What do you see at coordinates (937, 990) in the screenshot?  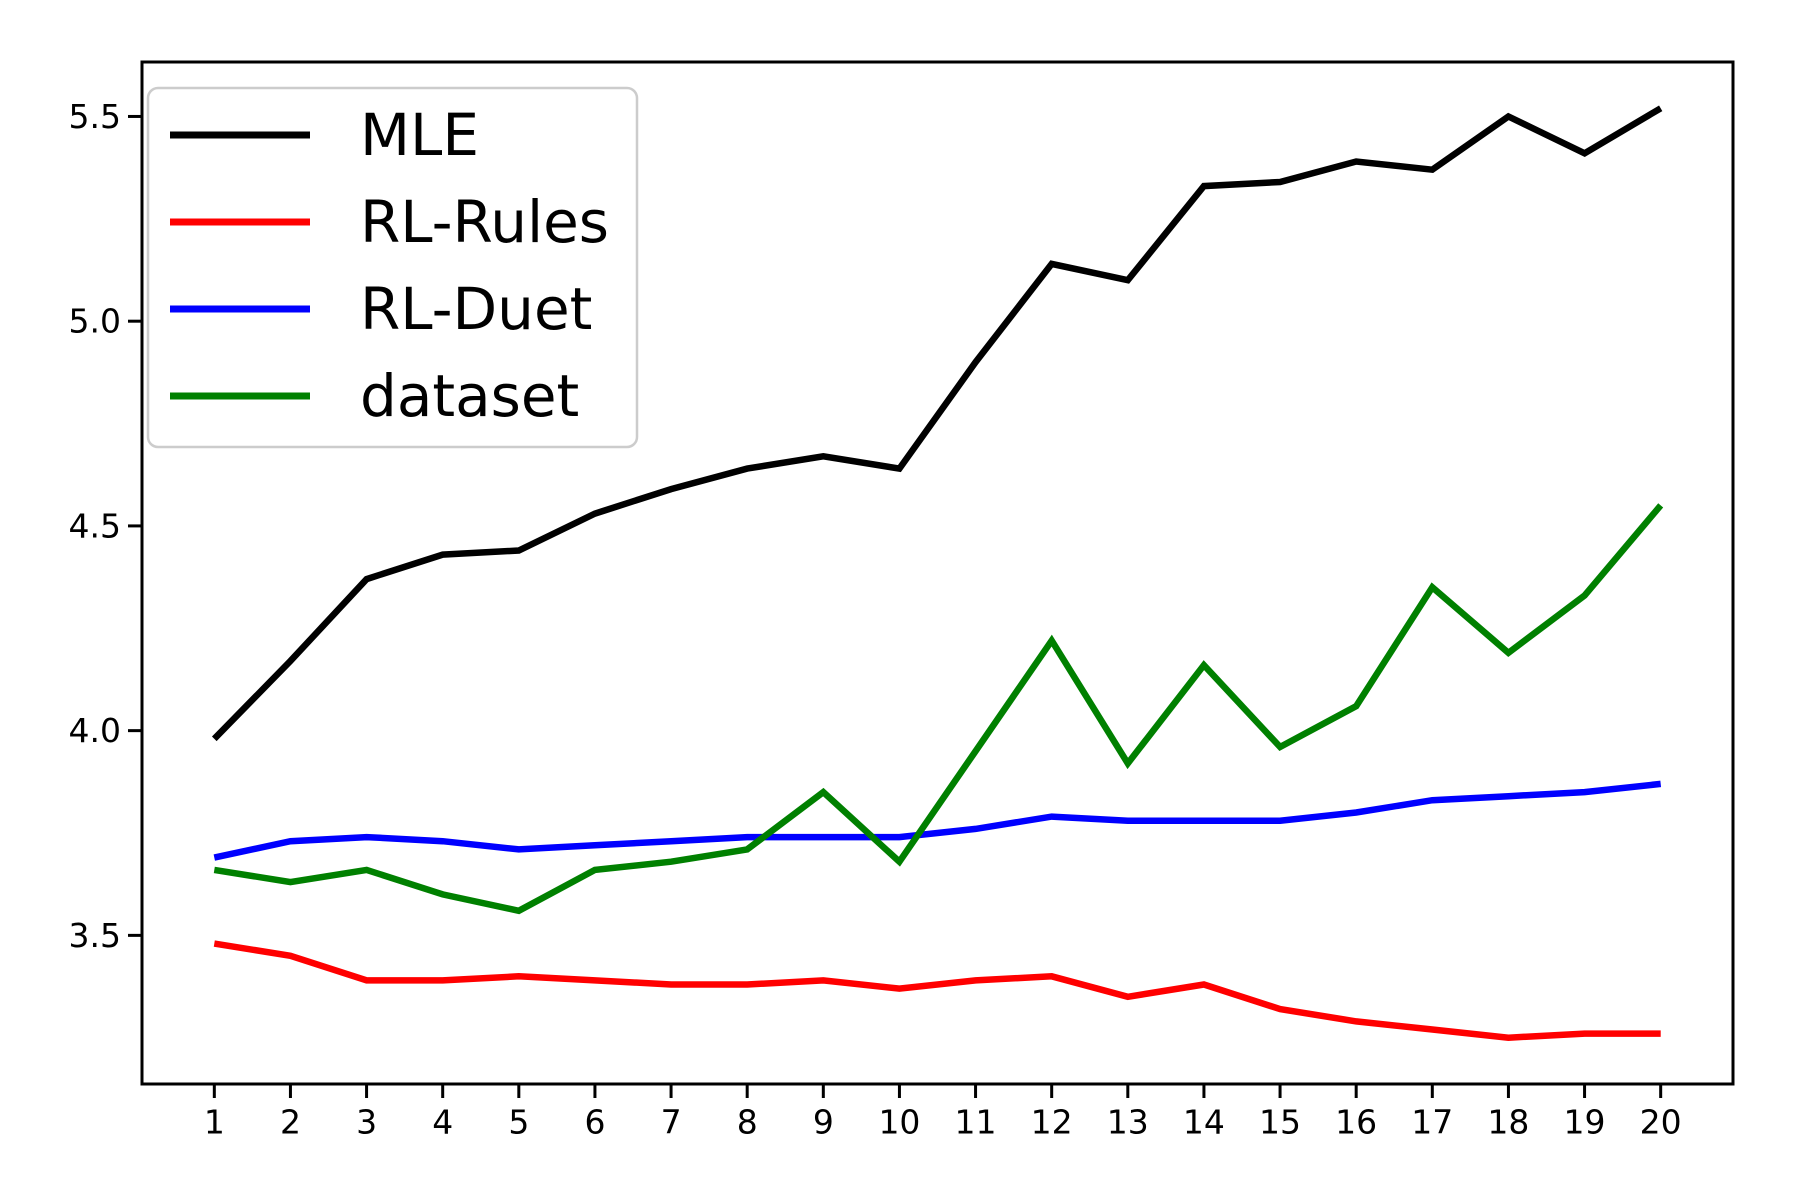 I see `series-line-RL-Rules` at bounding box center [937, 990].